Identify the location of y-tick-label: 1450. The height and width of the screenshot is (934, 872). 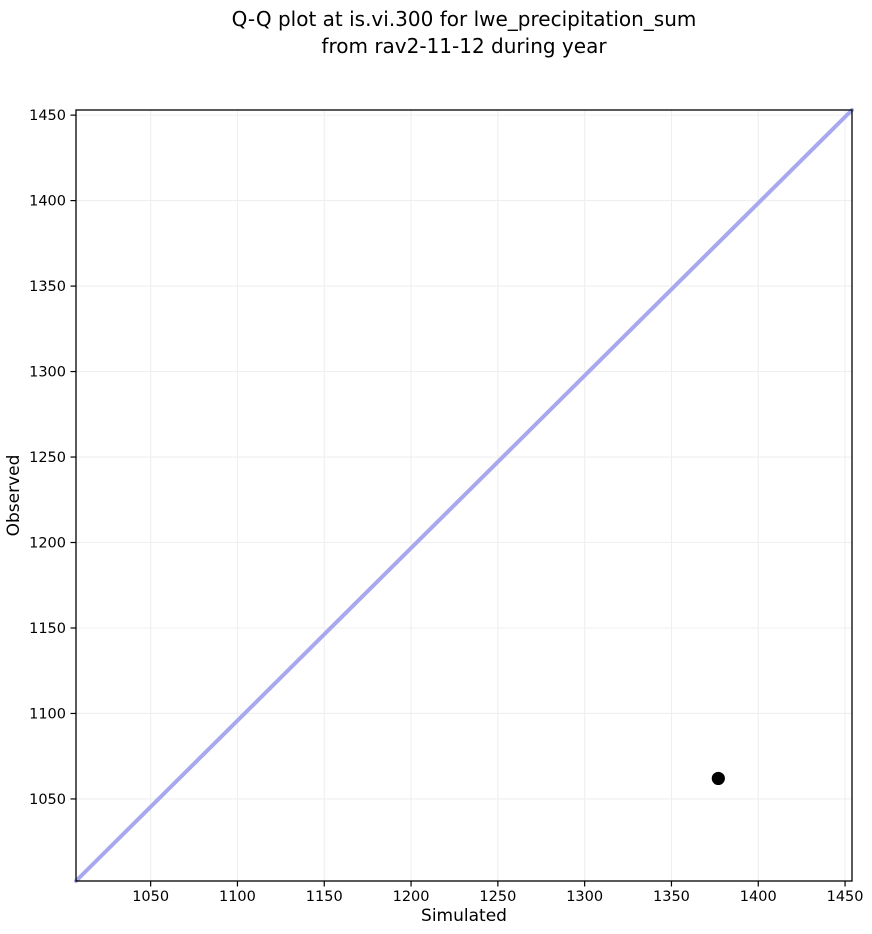
(47, 116).